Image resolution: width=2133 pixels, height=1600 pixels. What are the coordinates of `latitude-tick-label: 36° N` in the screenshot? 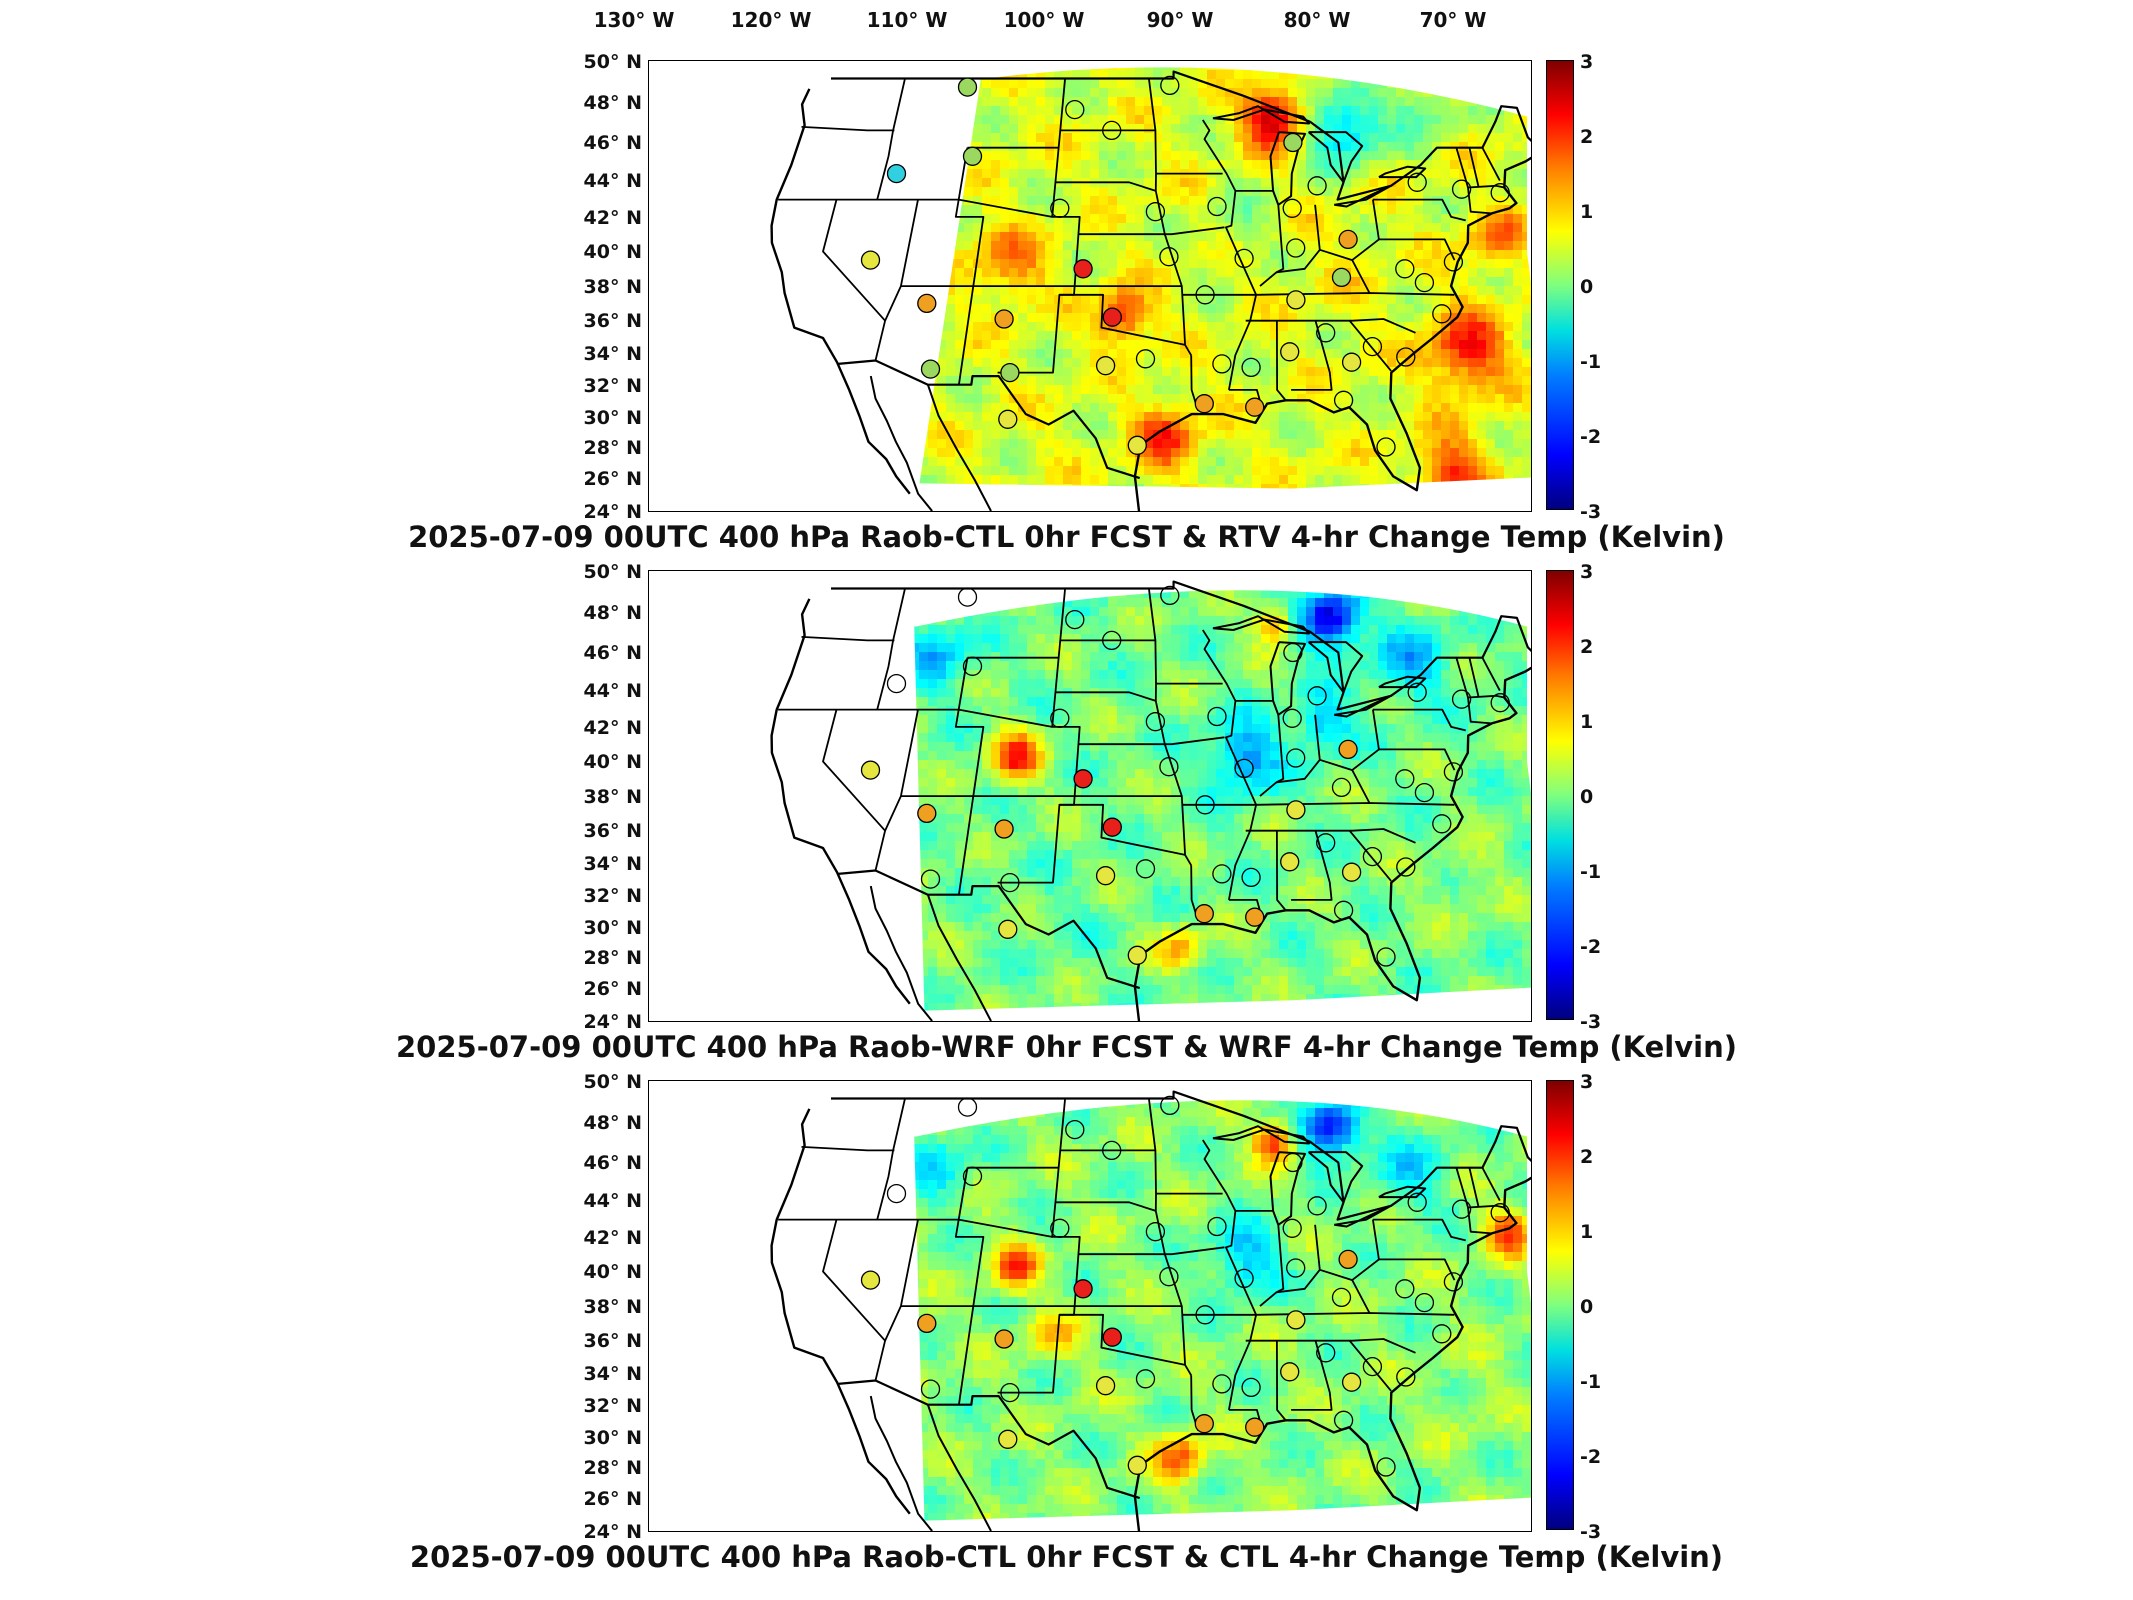 It's located at (612, 1340).